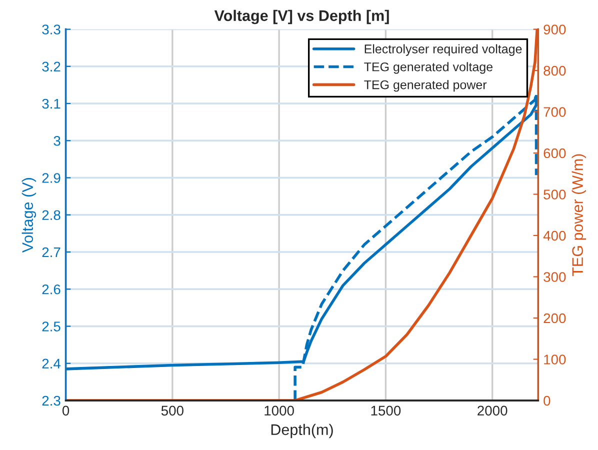 This screenshot has height=450, width=598. Describe the element at coordinates (493, 411) in the screenshot. I see `x-tick-label: 2000` at that location.